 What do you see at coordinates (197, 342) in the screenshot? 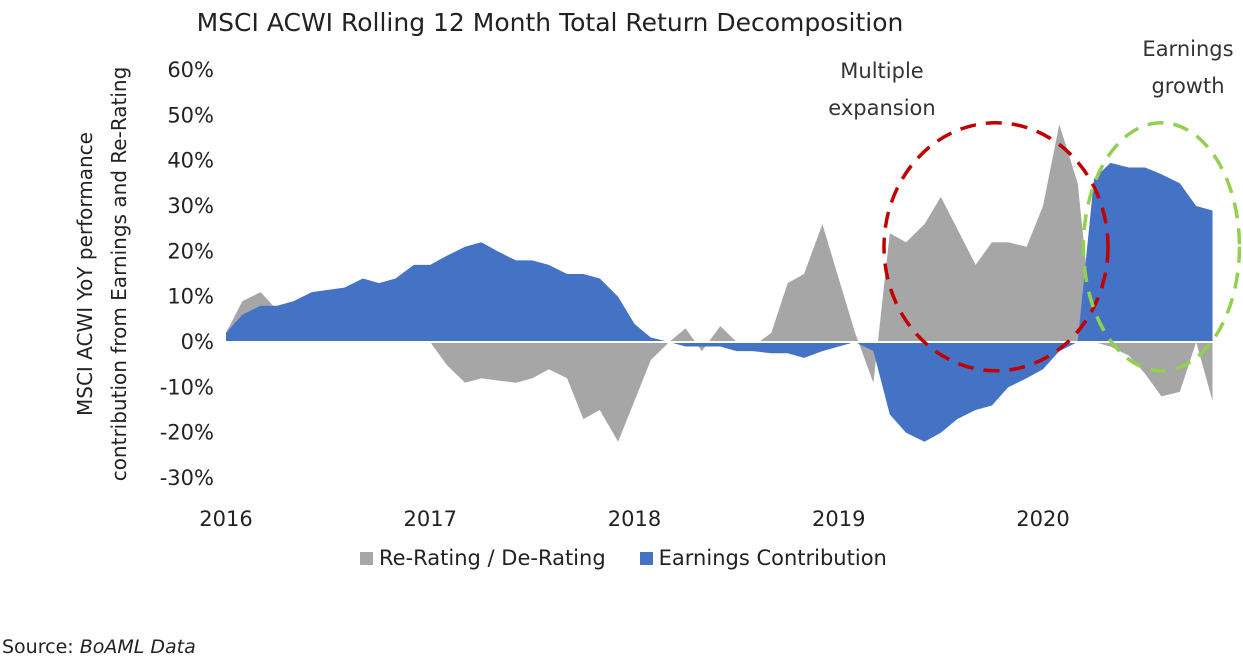
I see `y-tick-label: 0%` at bounding box center [197, 342].